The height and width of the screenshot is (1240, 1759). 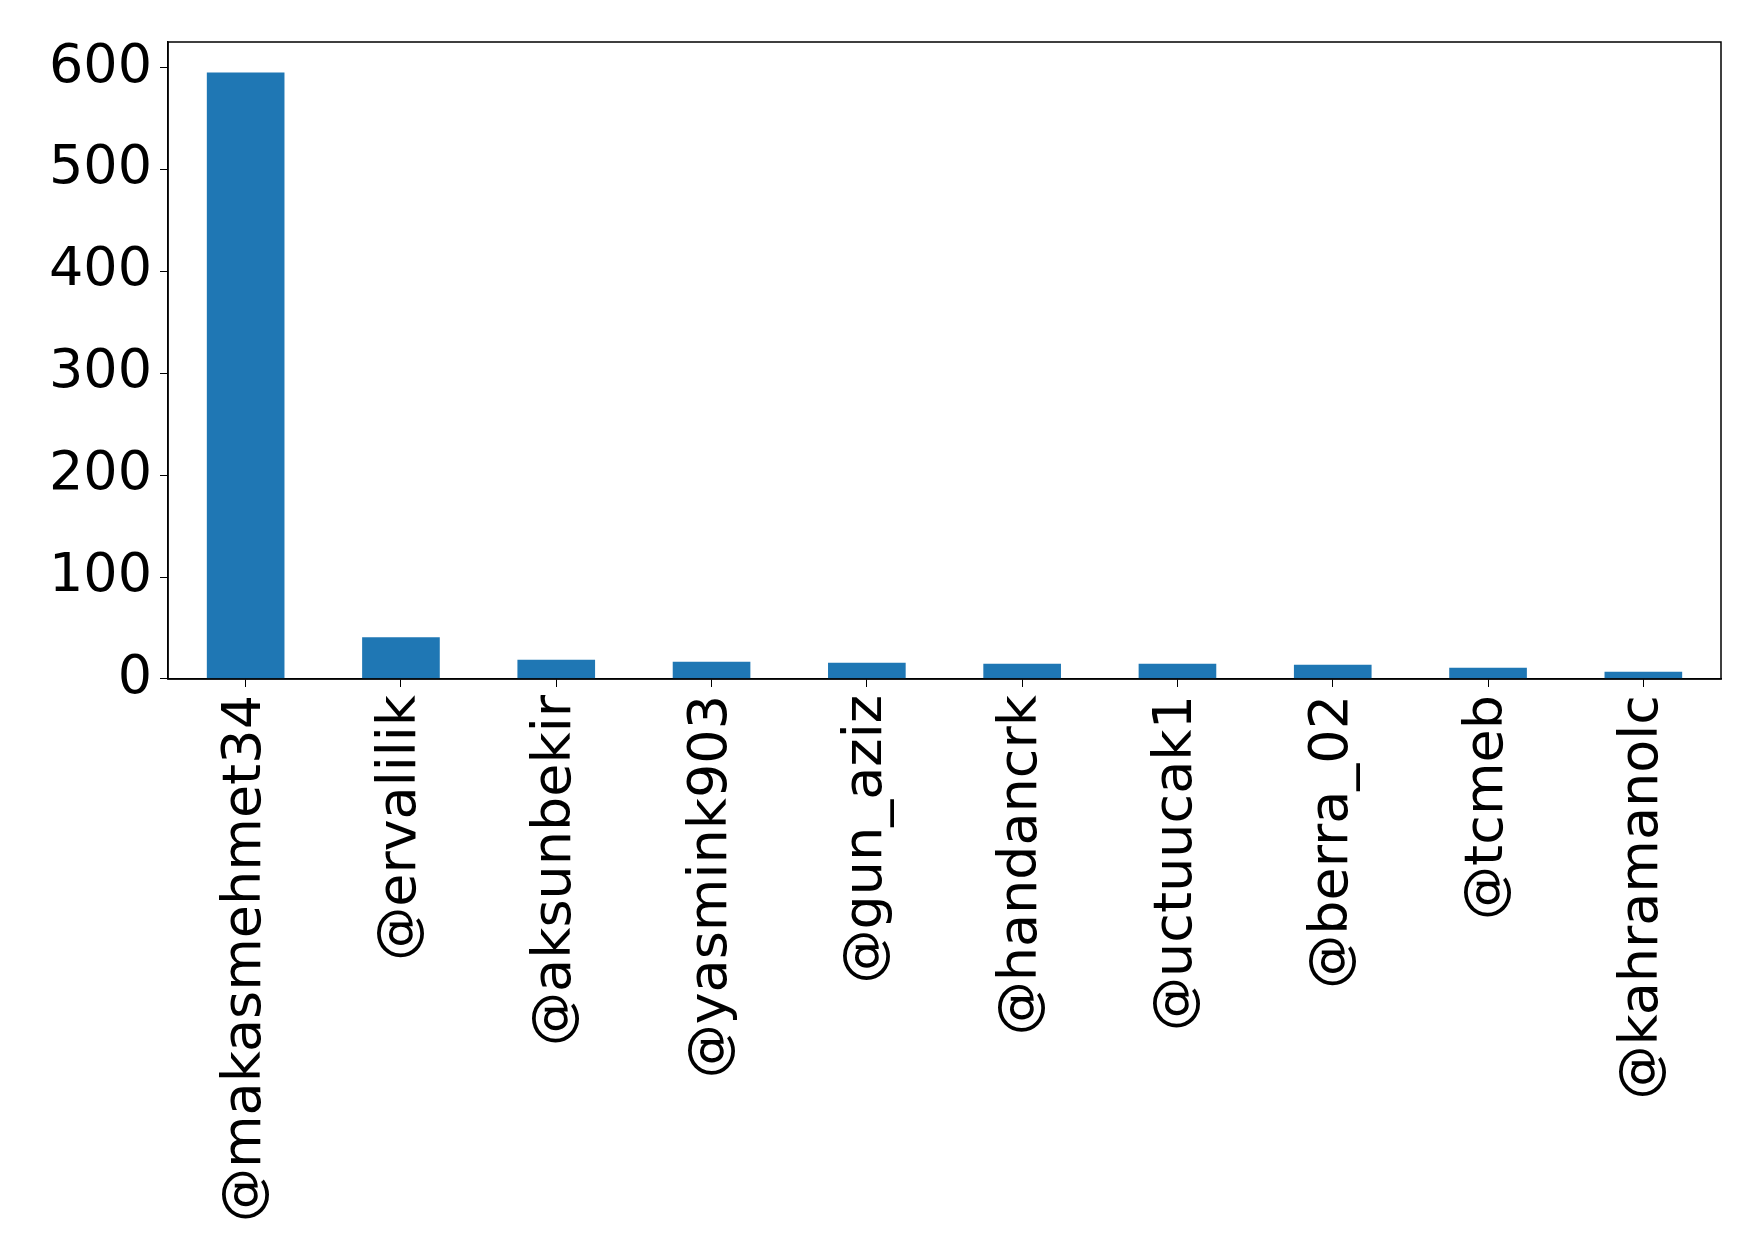 What do you see at coordinates (100, 267) in the screenshot?
I see `y-tick-label: 400` at bounding box center [100, 267].